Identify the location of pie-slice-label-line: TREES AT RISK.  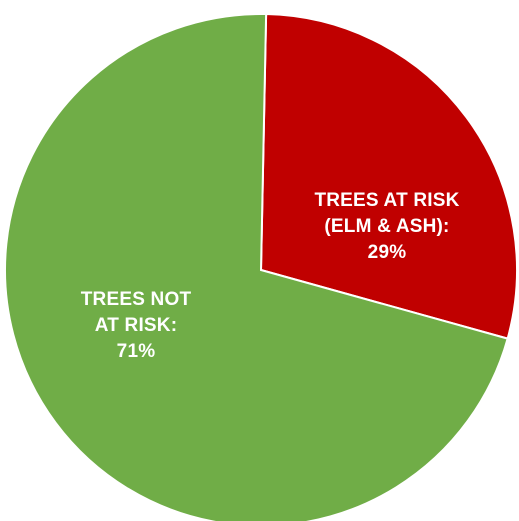
(386, 200).